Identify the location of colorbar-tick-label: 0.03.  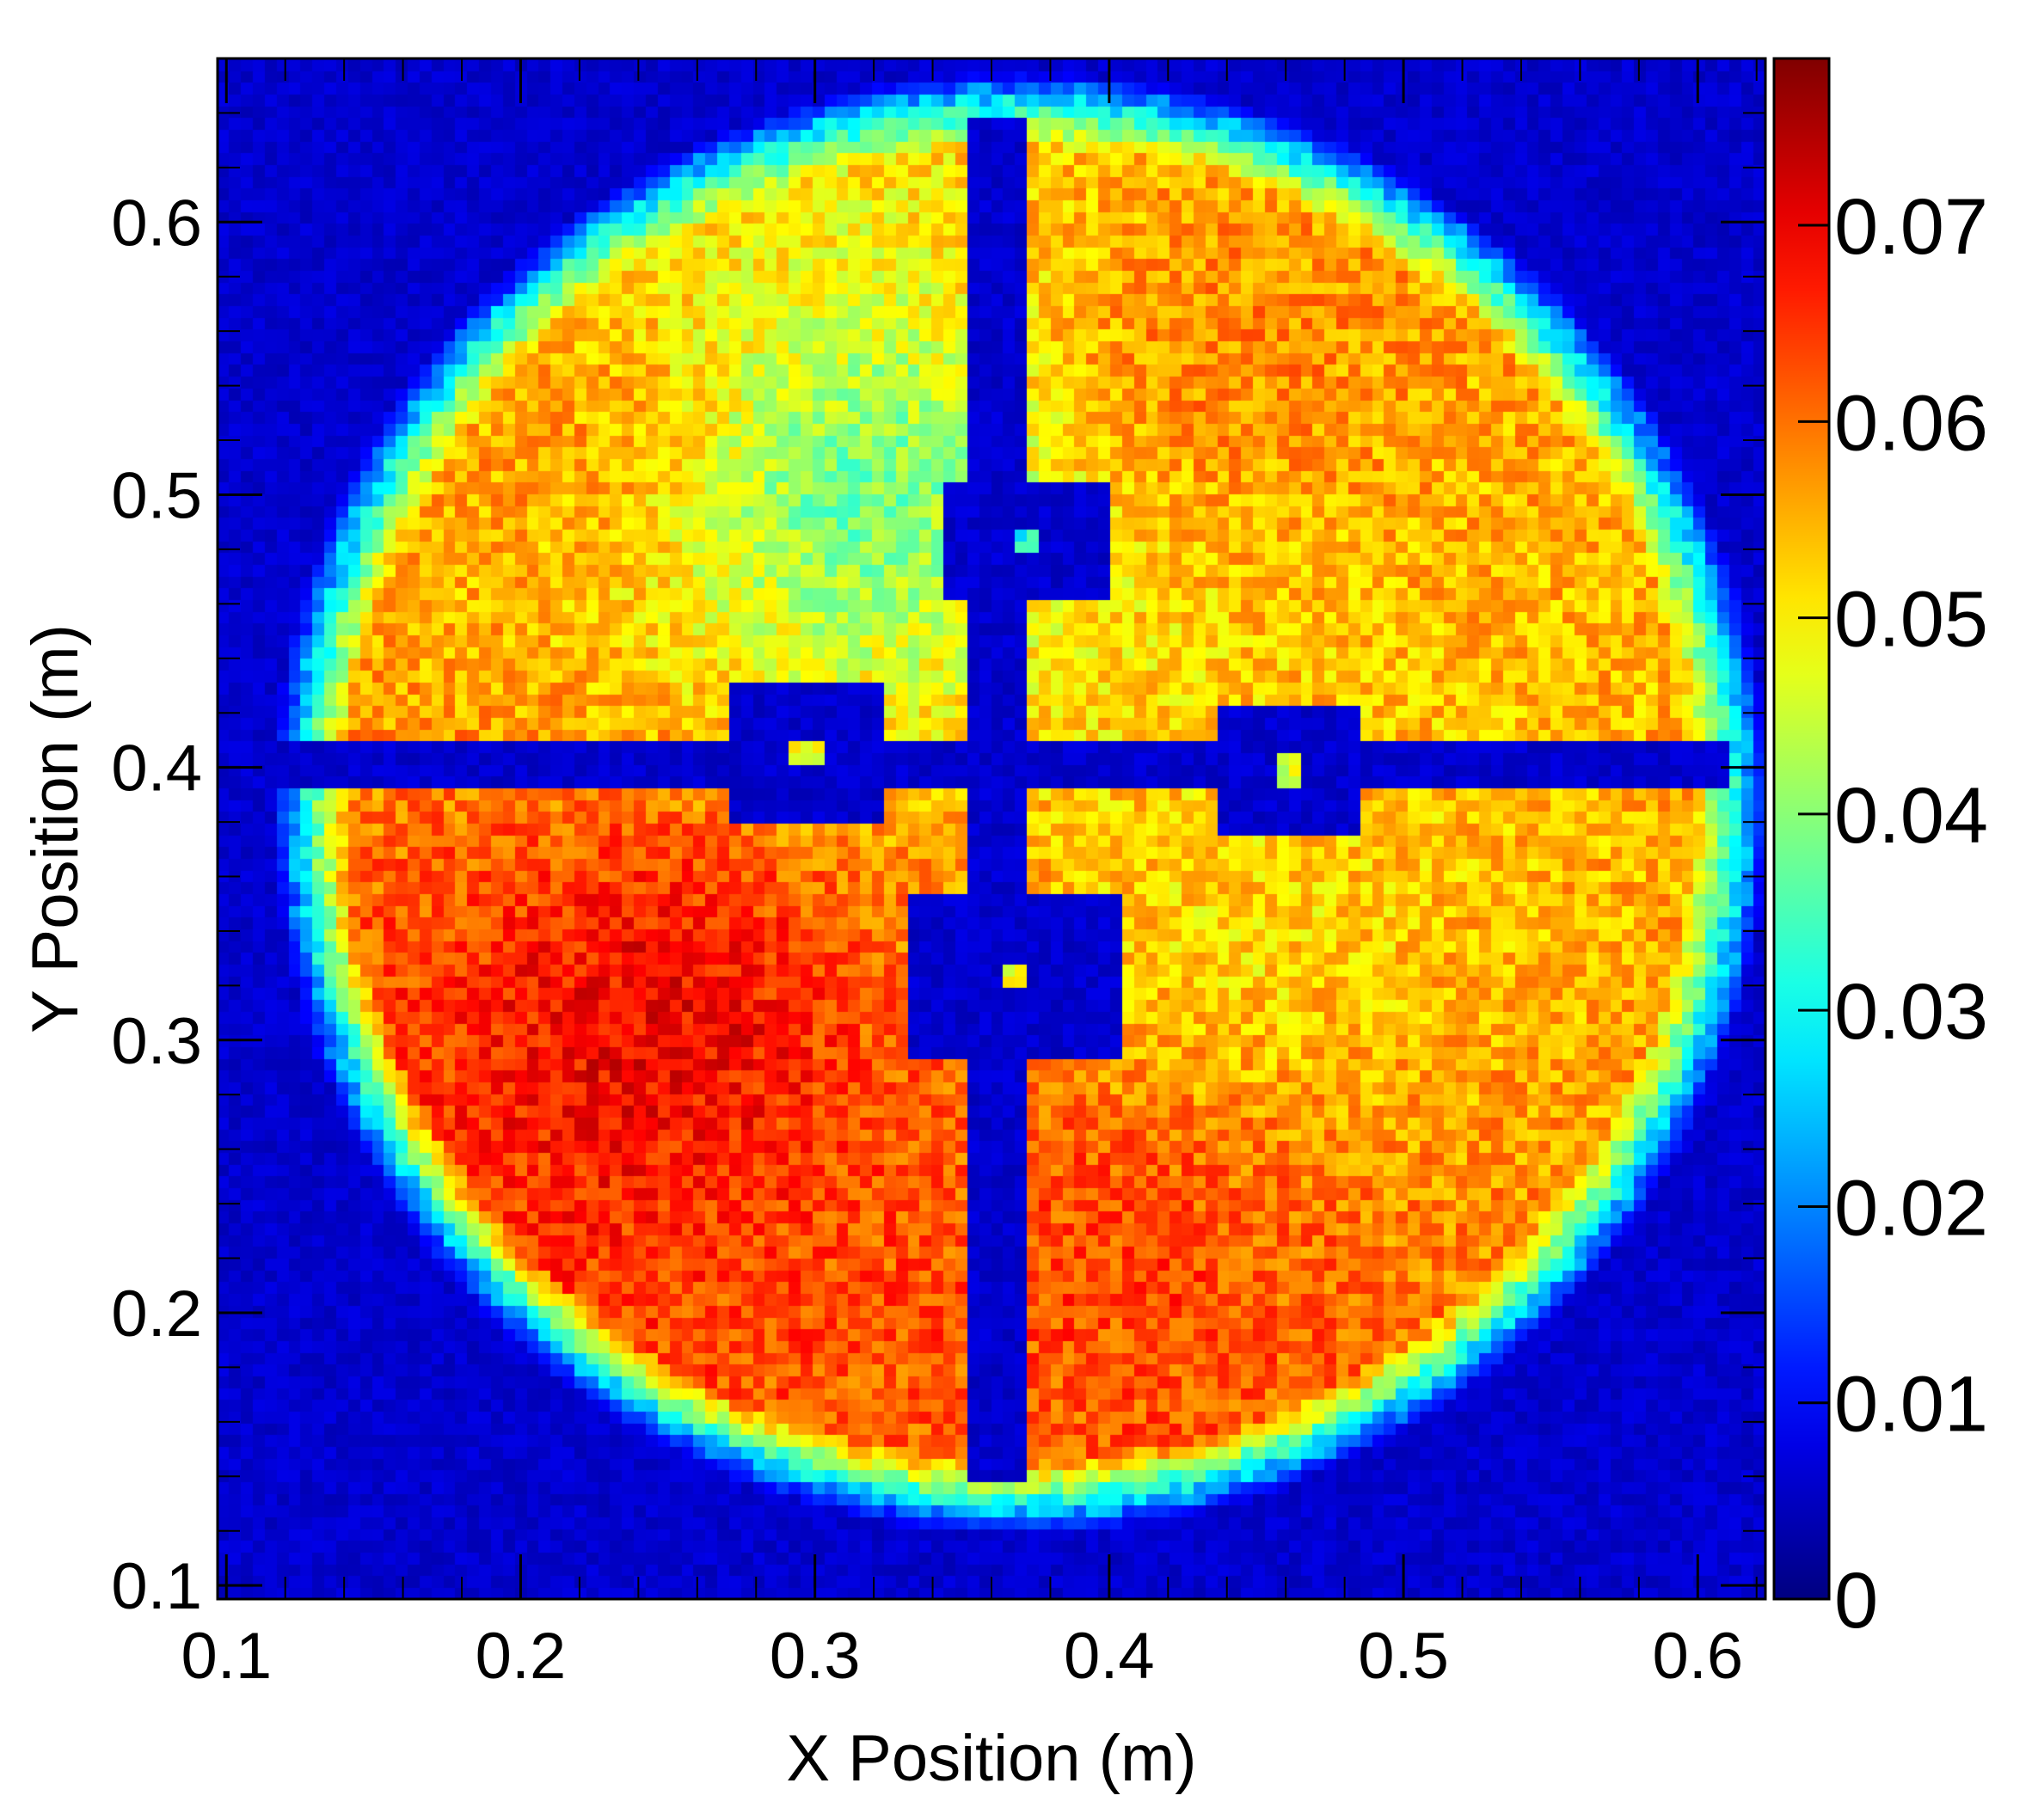
(1911, 1012).